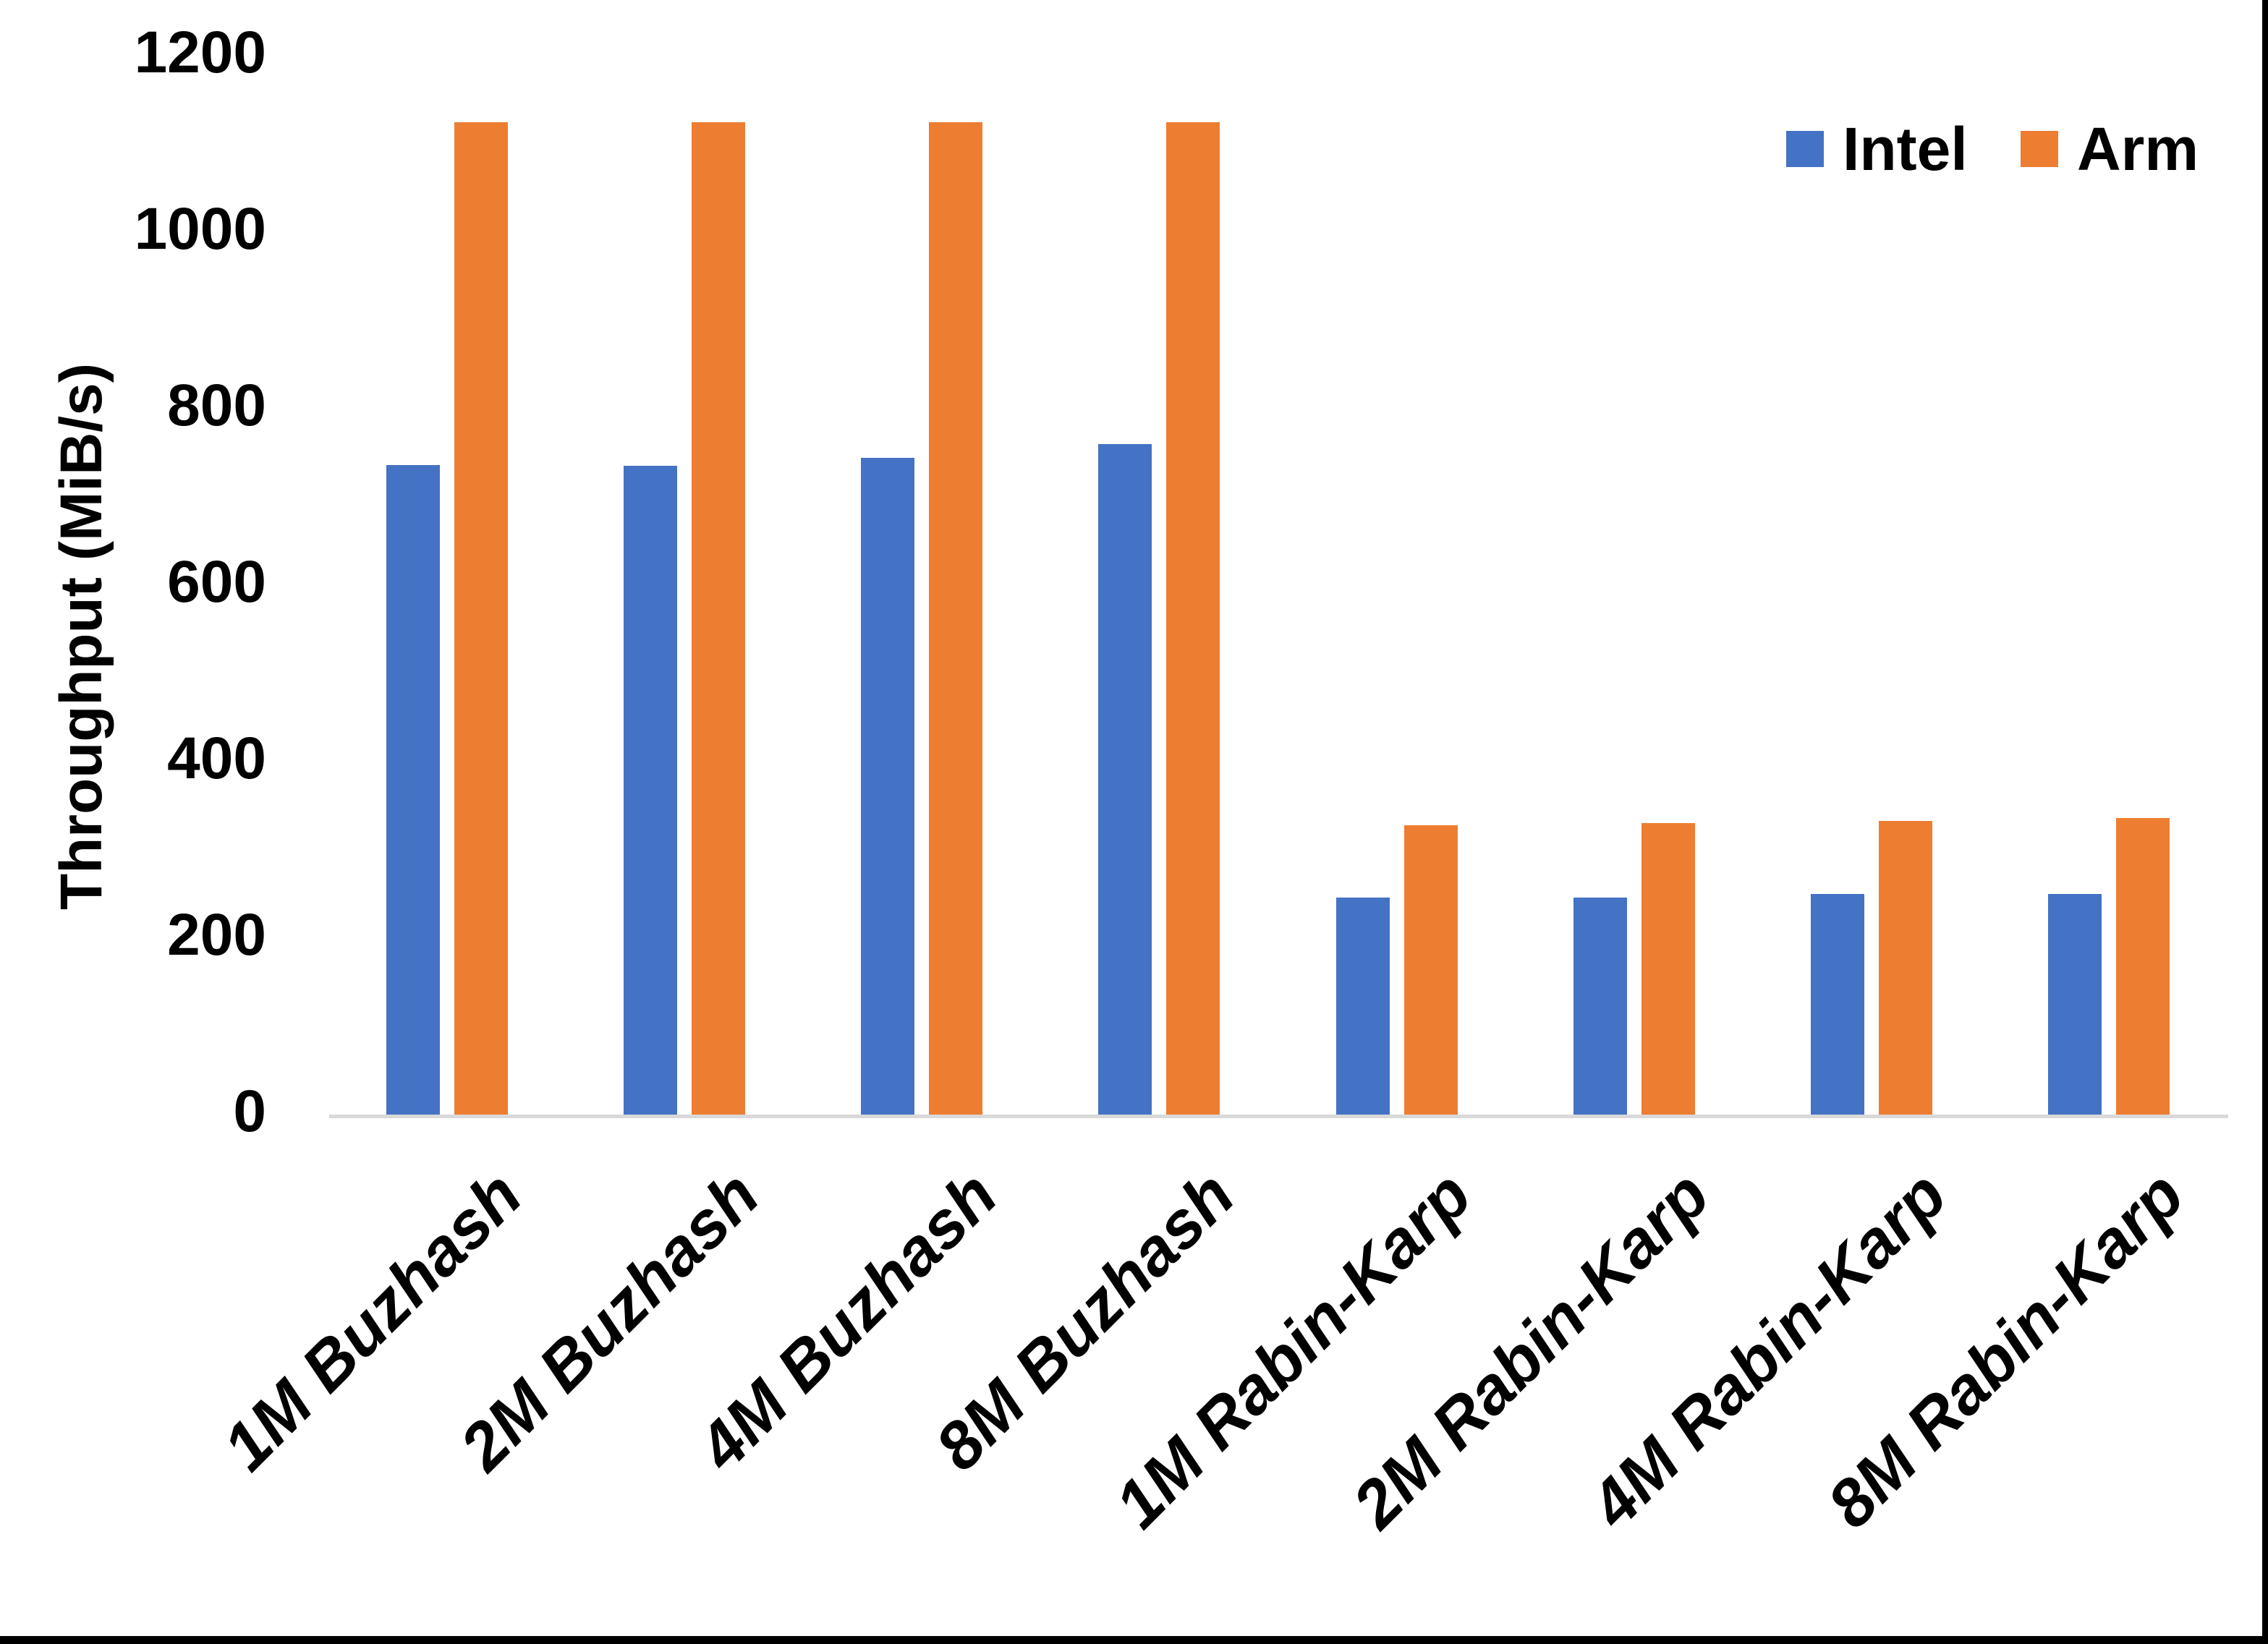 This screenshot has width=2268, height=1644. I want to click on bar-intel-8m-buzhash, so click(1125, 779).